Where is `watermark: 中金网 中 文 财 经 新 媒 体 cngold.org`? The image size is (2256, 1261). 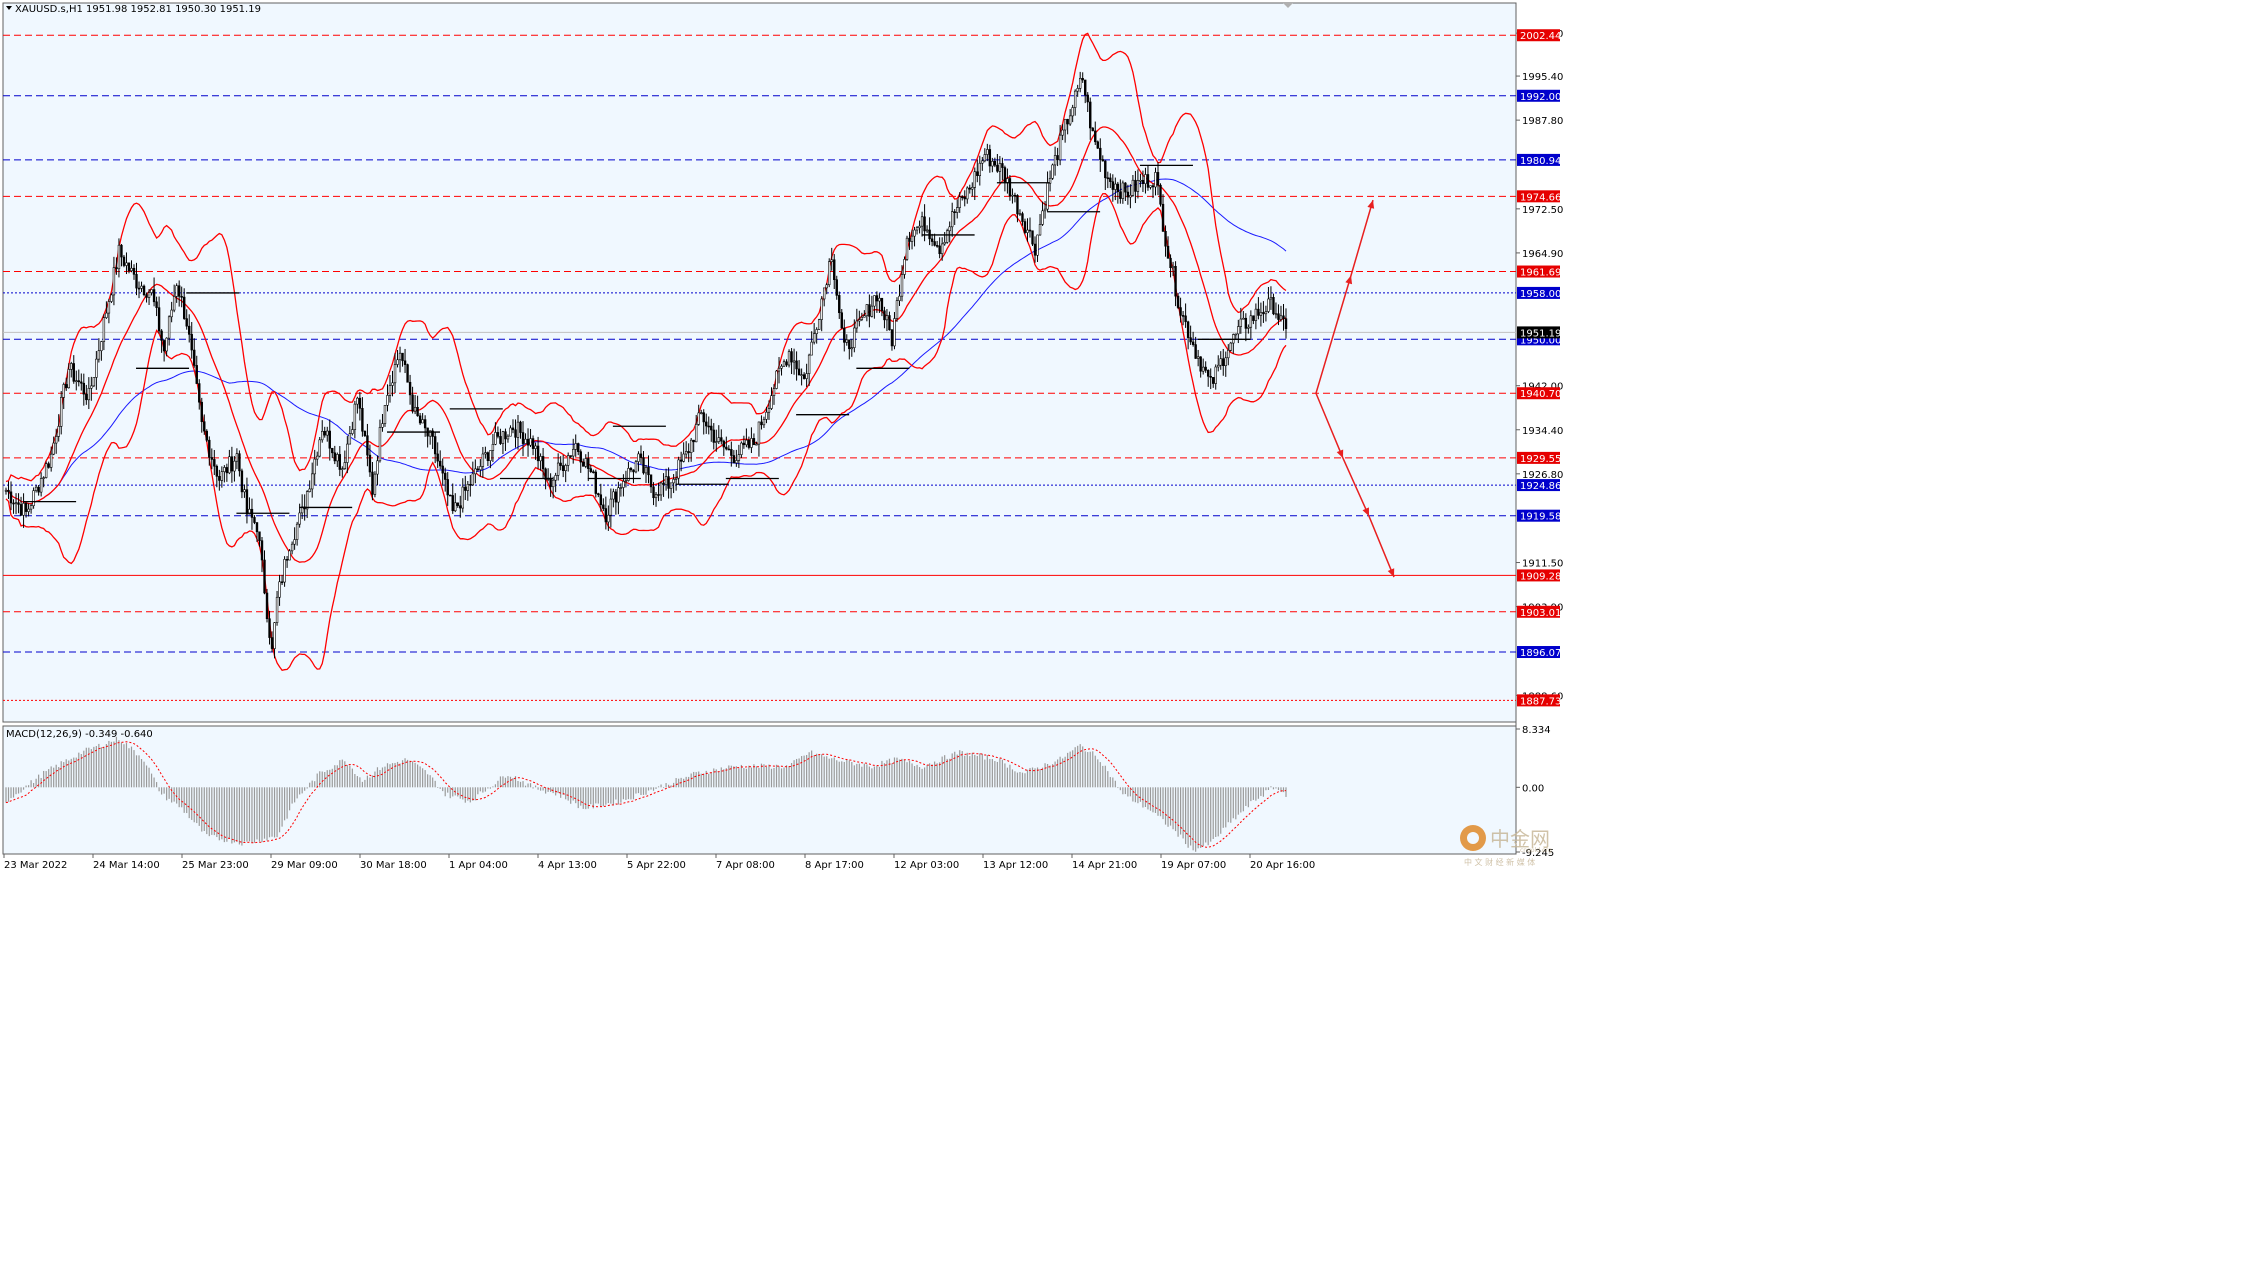
watermark: 中金网 中 文 财 经 新 媒 体 cngold.org is located at coordinates (1506, 846).